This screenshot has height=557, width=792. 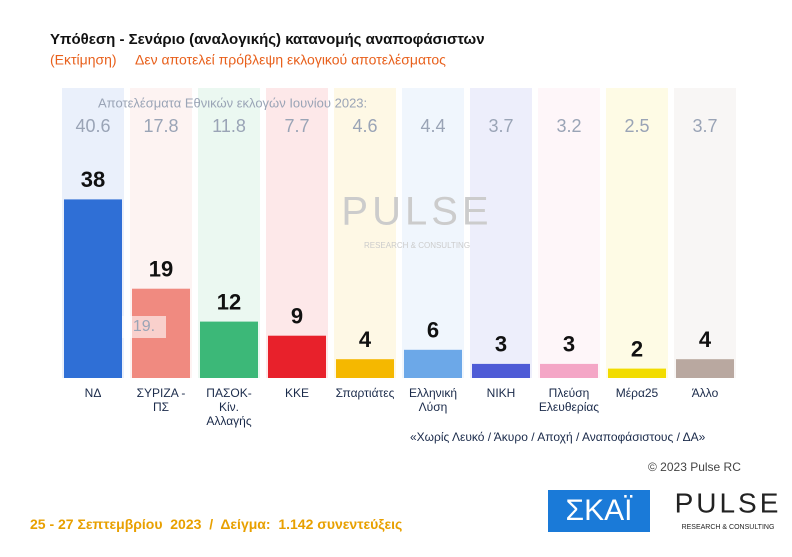 What do you see at coordinates (93, 393) in the screenshot?
I see `category-label: ΝΔ` at bounding box center [93, 393].